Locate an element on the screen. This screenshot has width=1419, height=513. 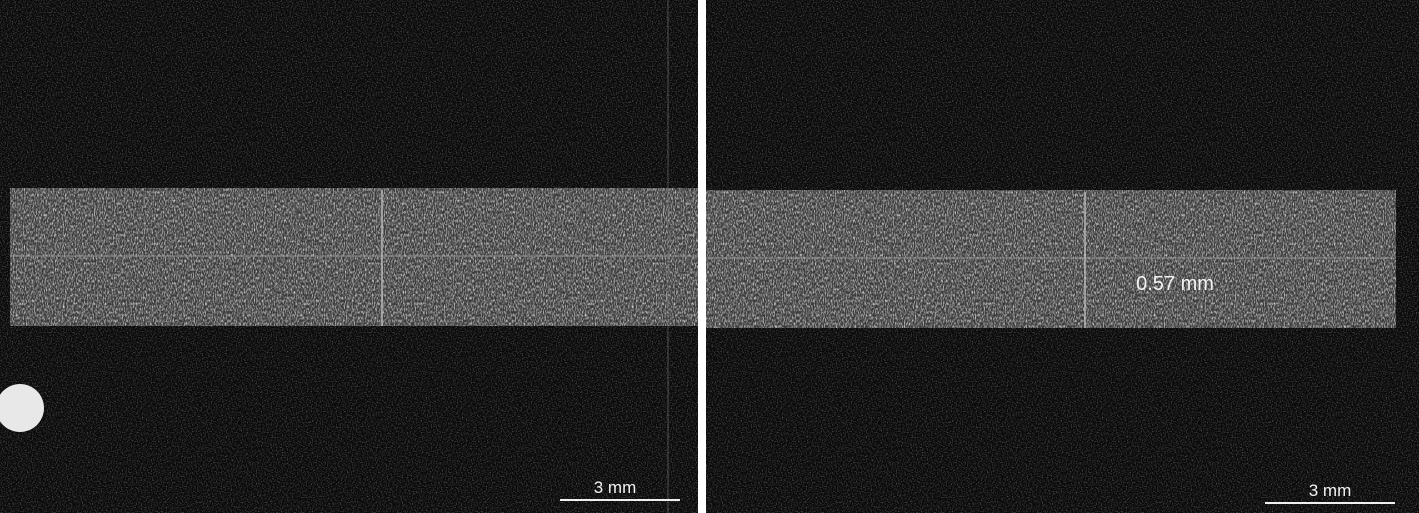
measurement-label: 0.57 mm is located at coordinates (1175, 284).